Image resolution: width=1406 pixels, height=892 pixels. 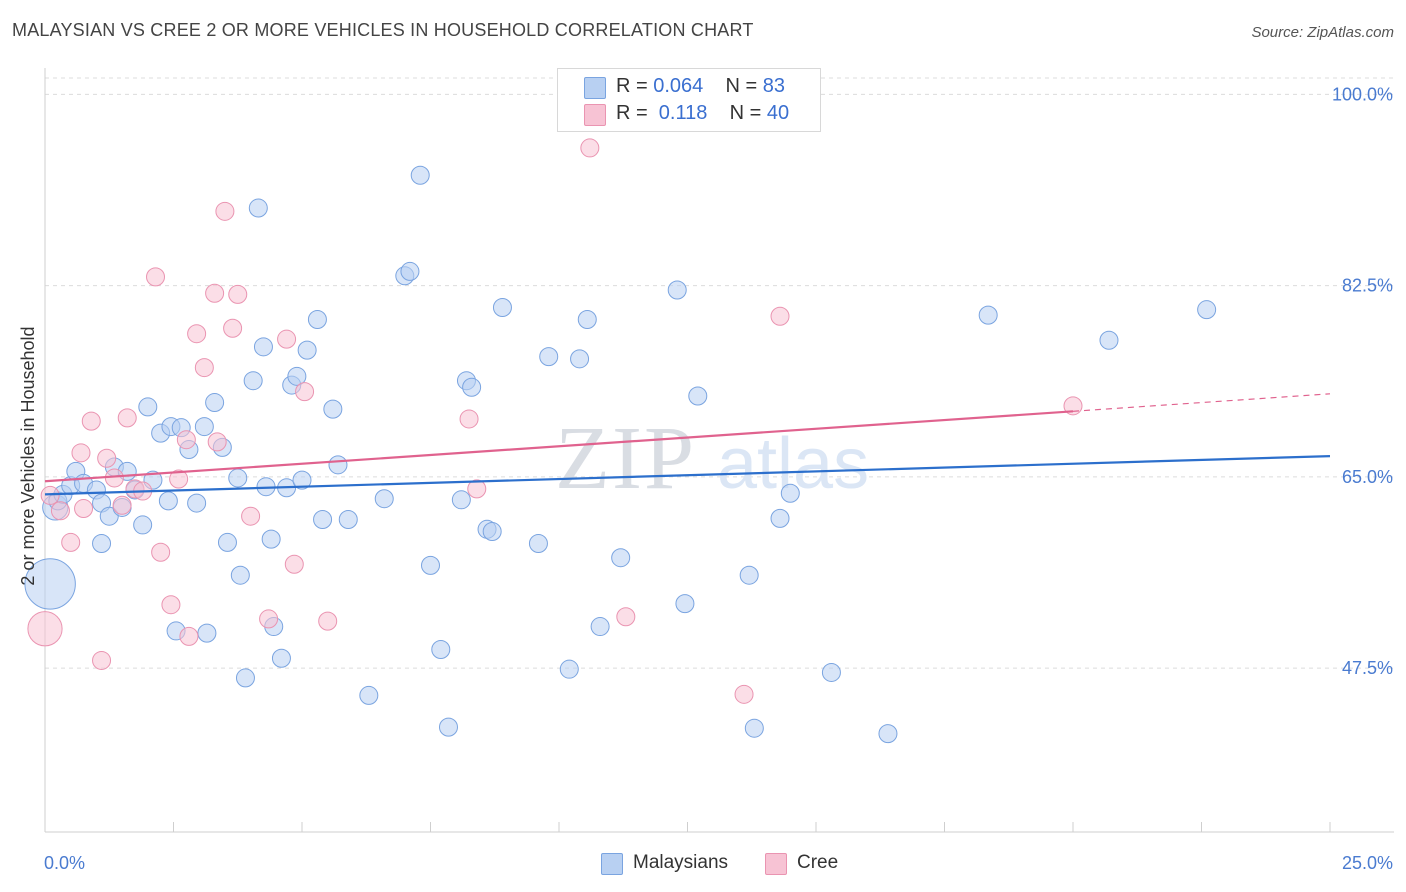 What do you see at coordinates (1362, 94) in the screenshot?
I see `y-tick-label: 100.0%` at bounding box center [1362, 94].